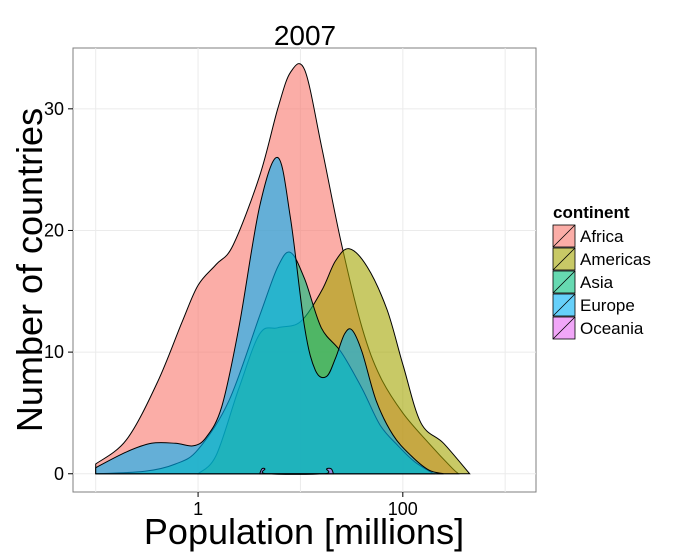 The image size is (695, 558). Describe the element at coordinates (54, 352) in the screenshot. I see `y-tick-label: 10` at that location.